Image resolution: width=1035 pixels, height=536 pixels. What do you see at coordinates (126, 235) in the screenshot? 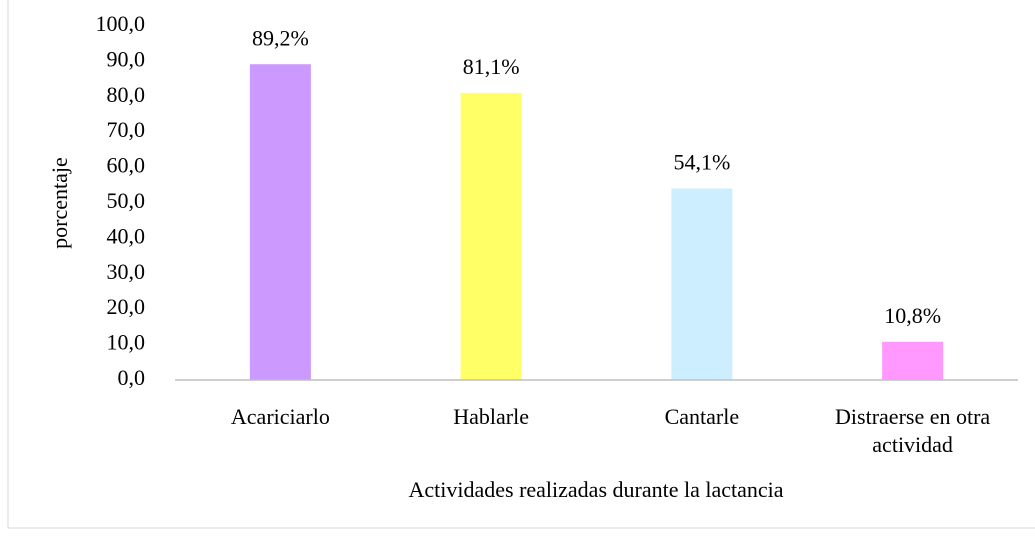
I see `y-tick-label: 40,0` at bounding box center [126, 235].